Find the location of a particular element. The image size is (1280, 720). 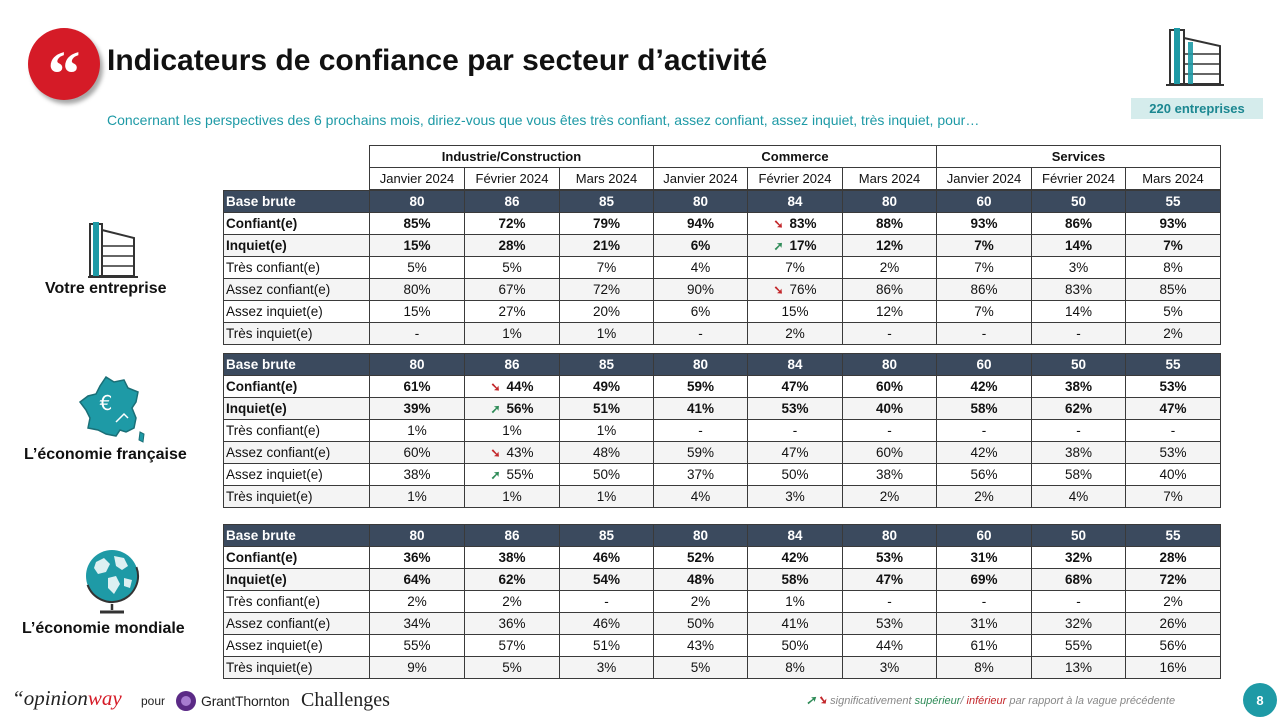

value-cell: 7% is located at coordinates (1173, 245).